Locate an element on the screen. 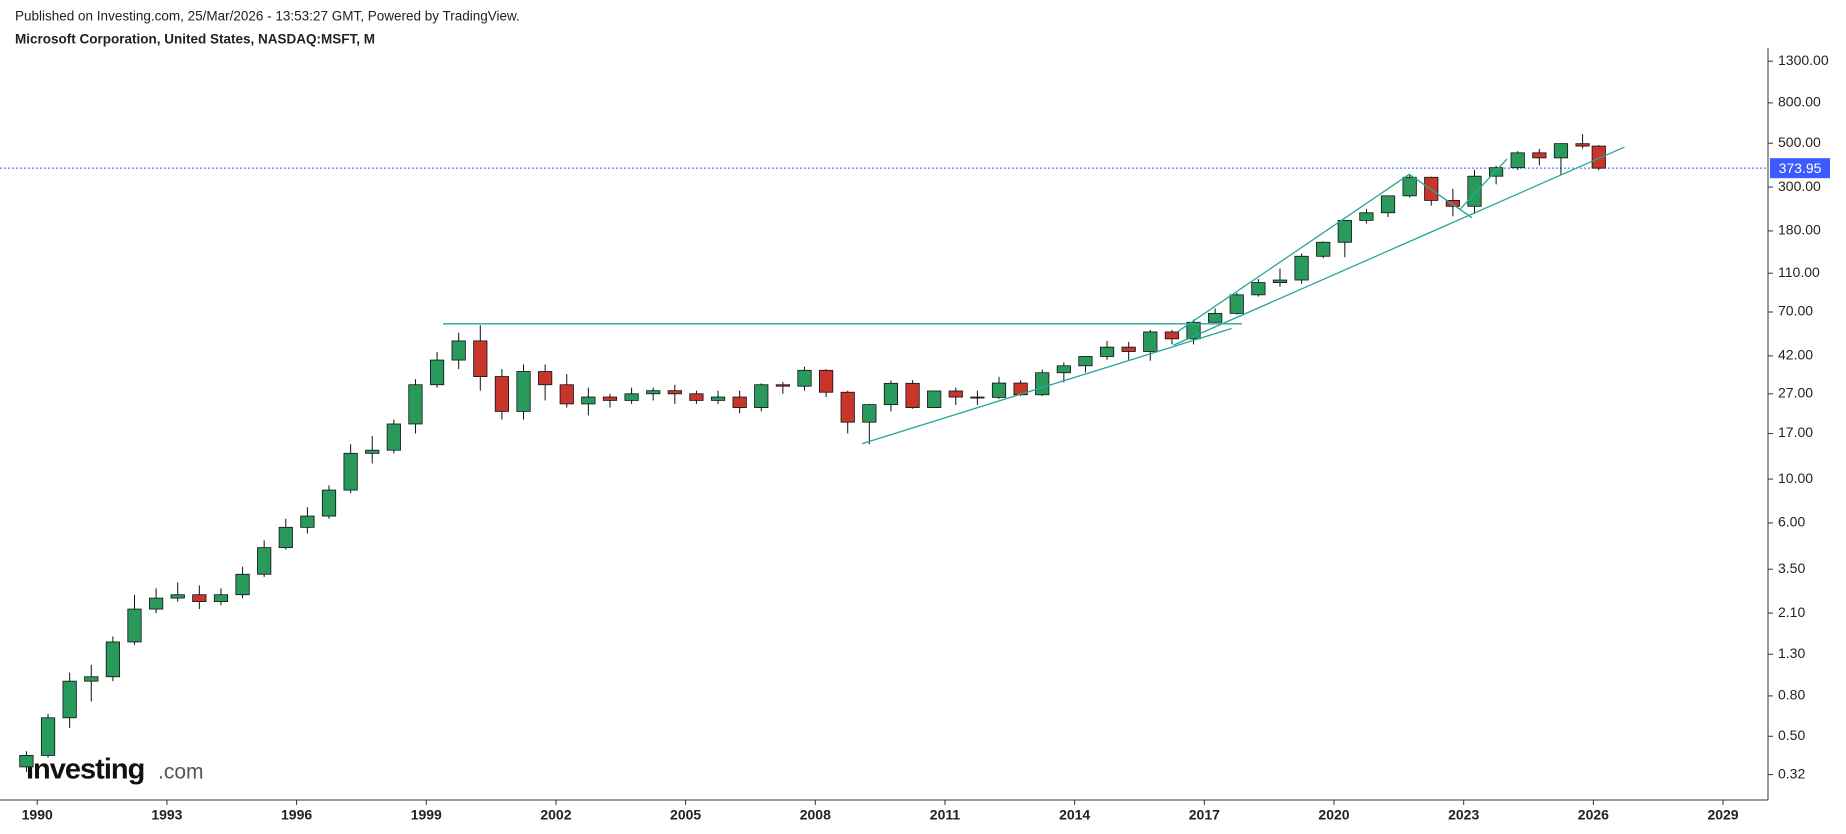  x-tick-label: 1999 is located at coordinates (426, 815).